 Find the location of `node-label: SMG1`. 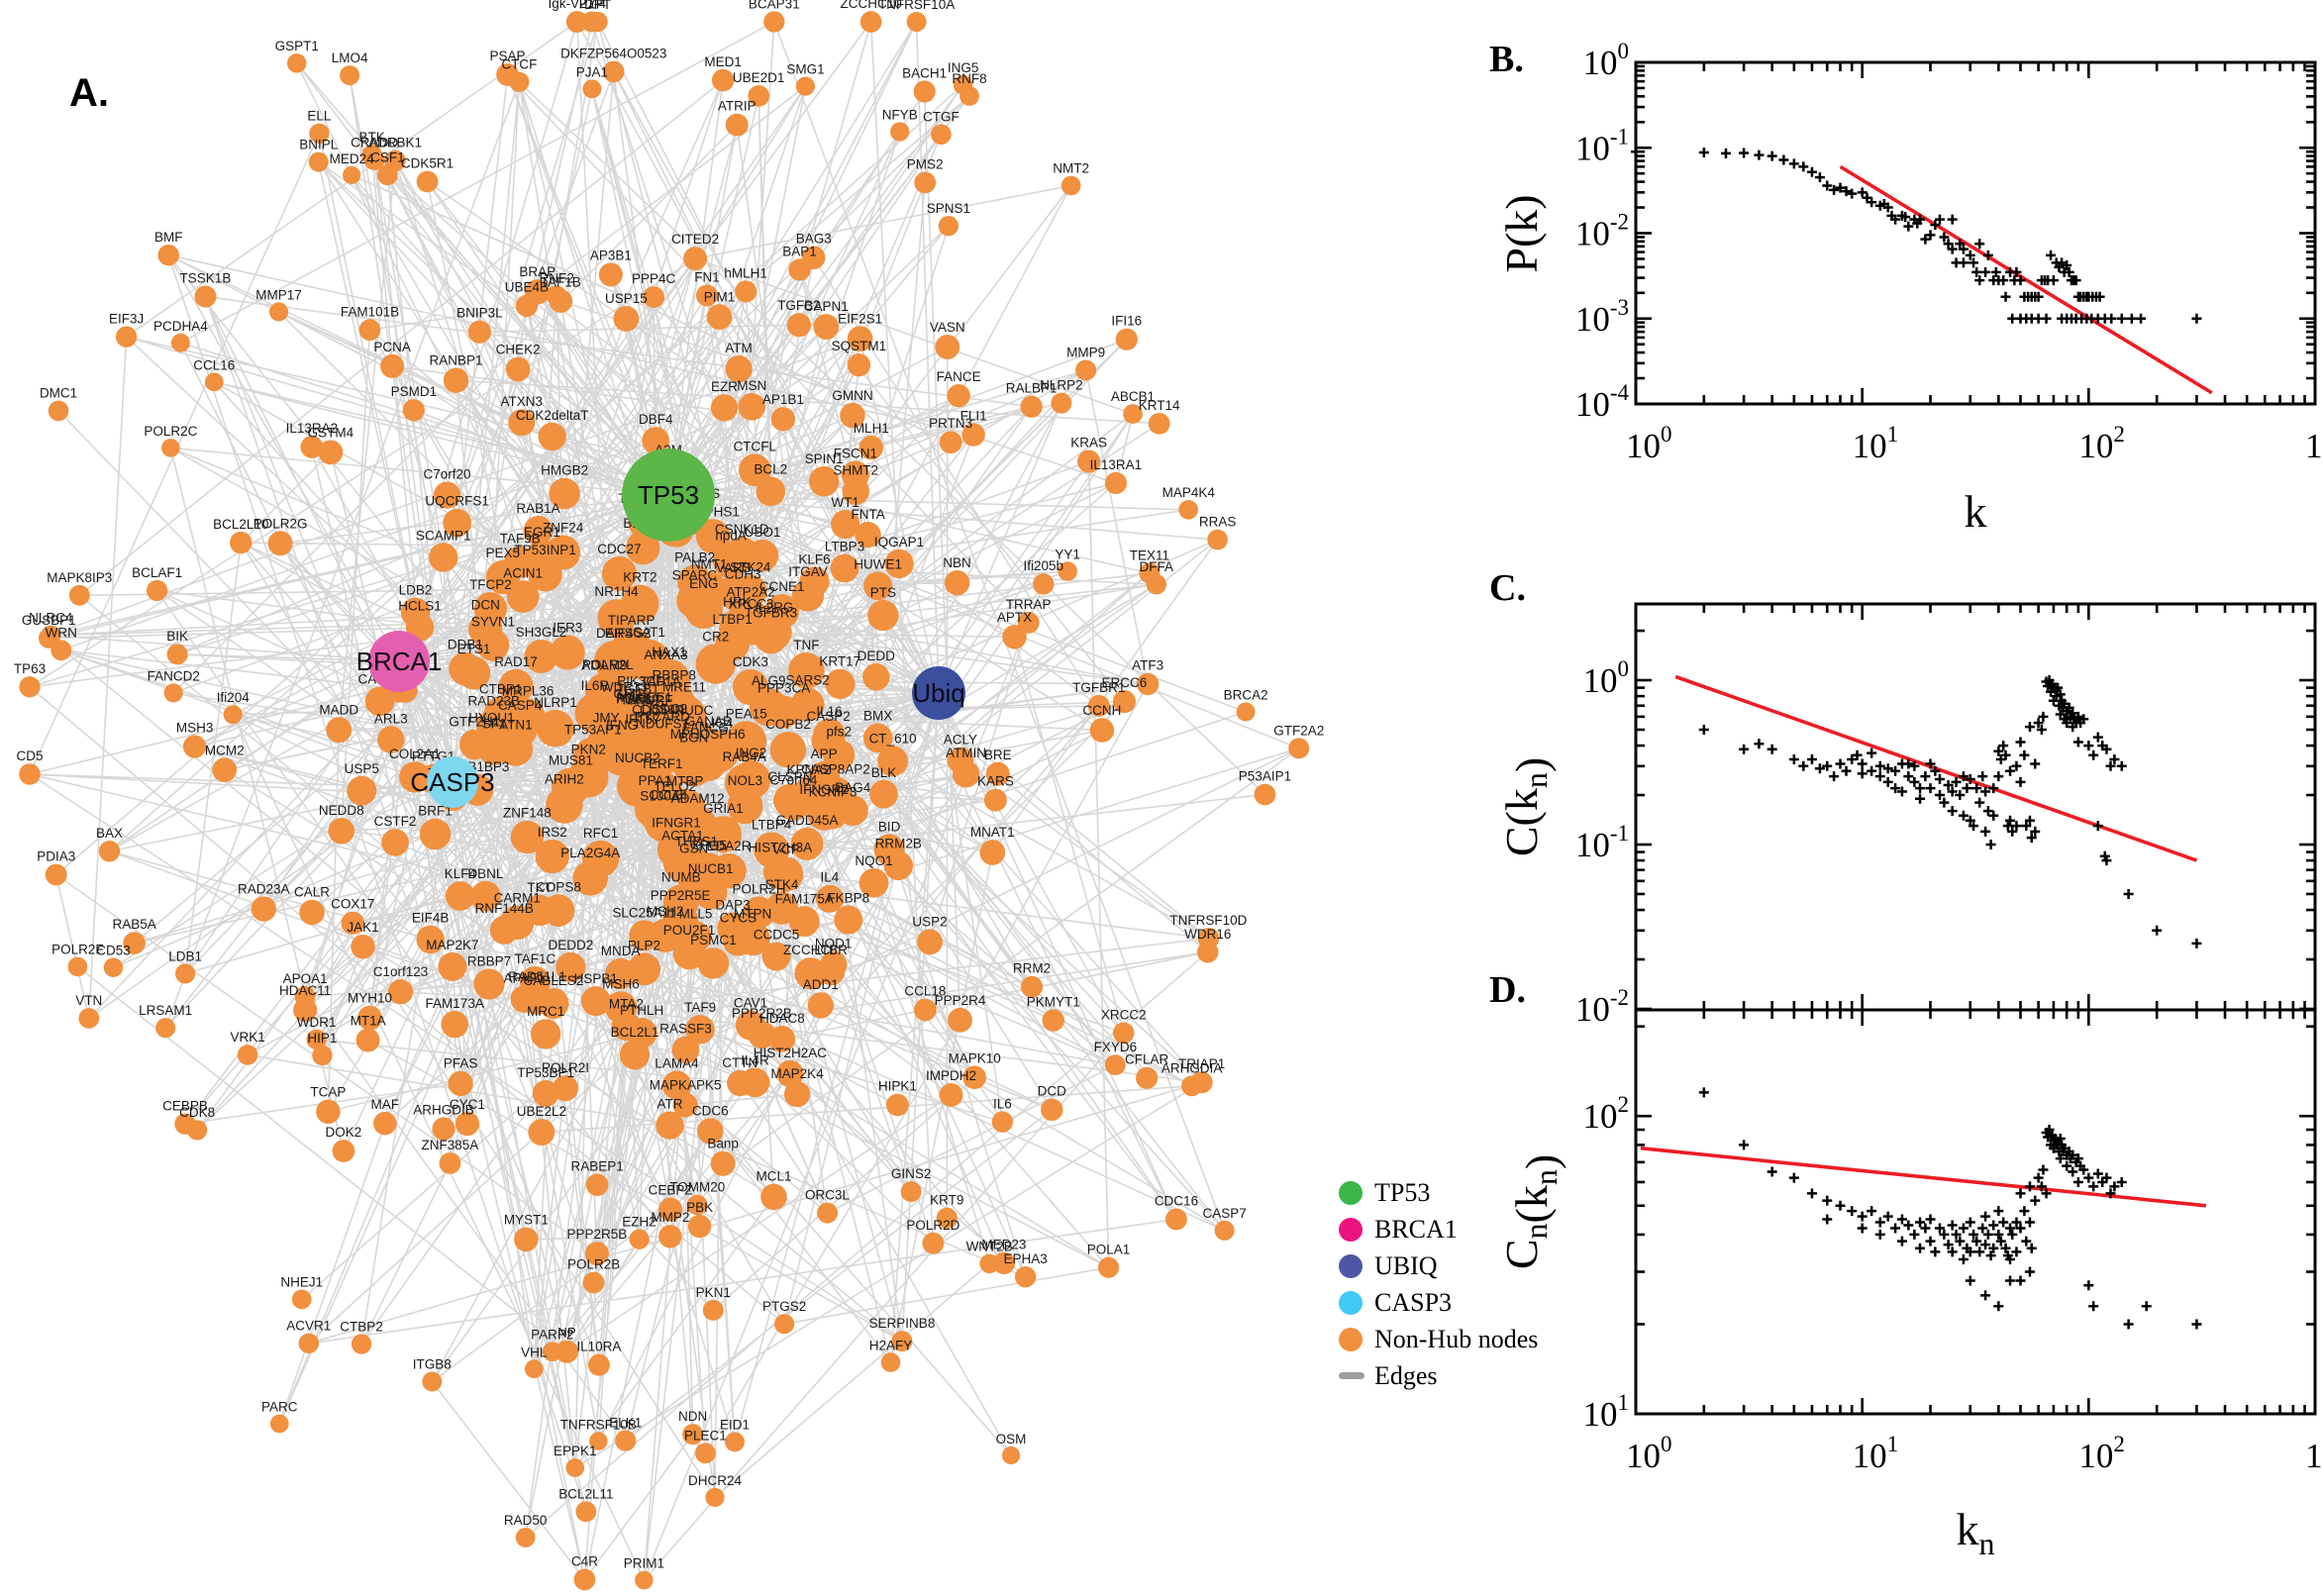

node-label: SMG1 is located at coordinates (805, 69).